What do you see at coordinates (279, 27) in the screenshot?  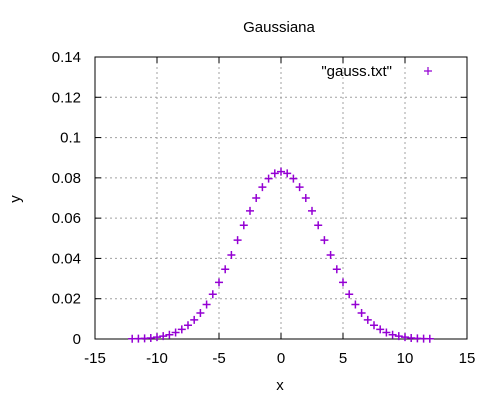 I see `chart-title: Gaussiana` at bounding box center [279, 27].